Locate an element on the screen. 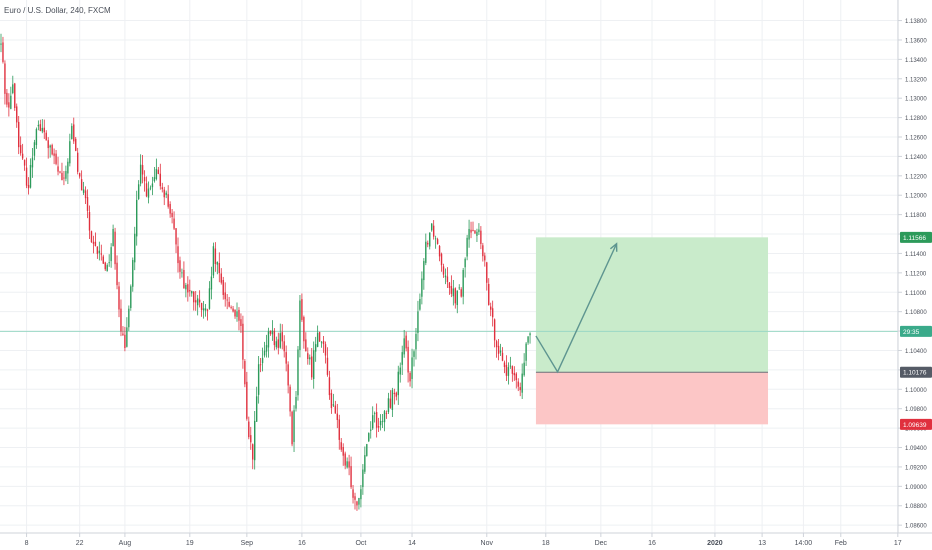 The image size is (932, 550). projected-path-line is located at coordinates (576, 308).